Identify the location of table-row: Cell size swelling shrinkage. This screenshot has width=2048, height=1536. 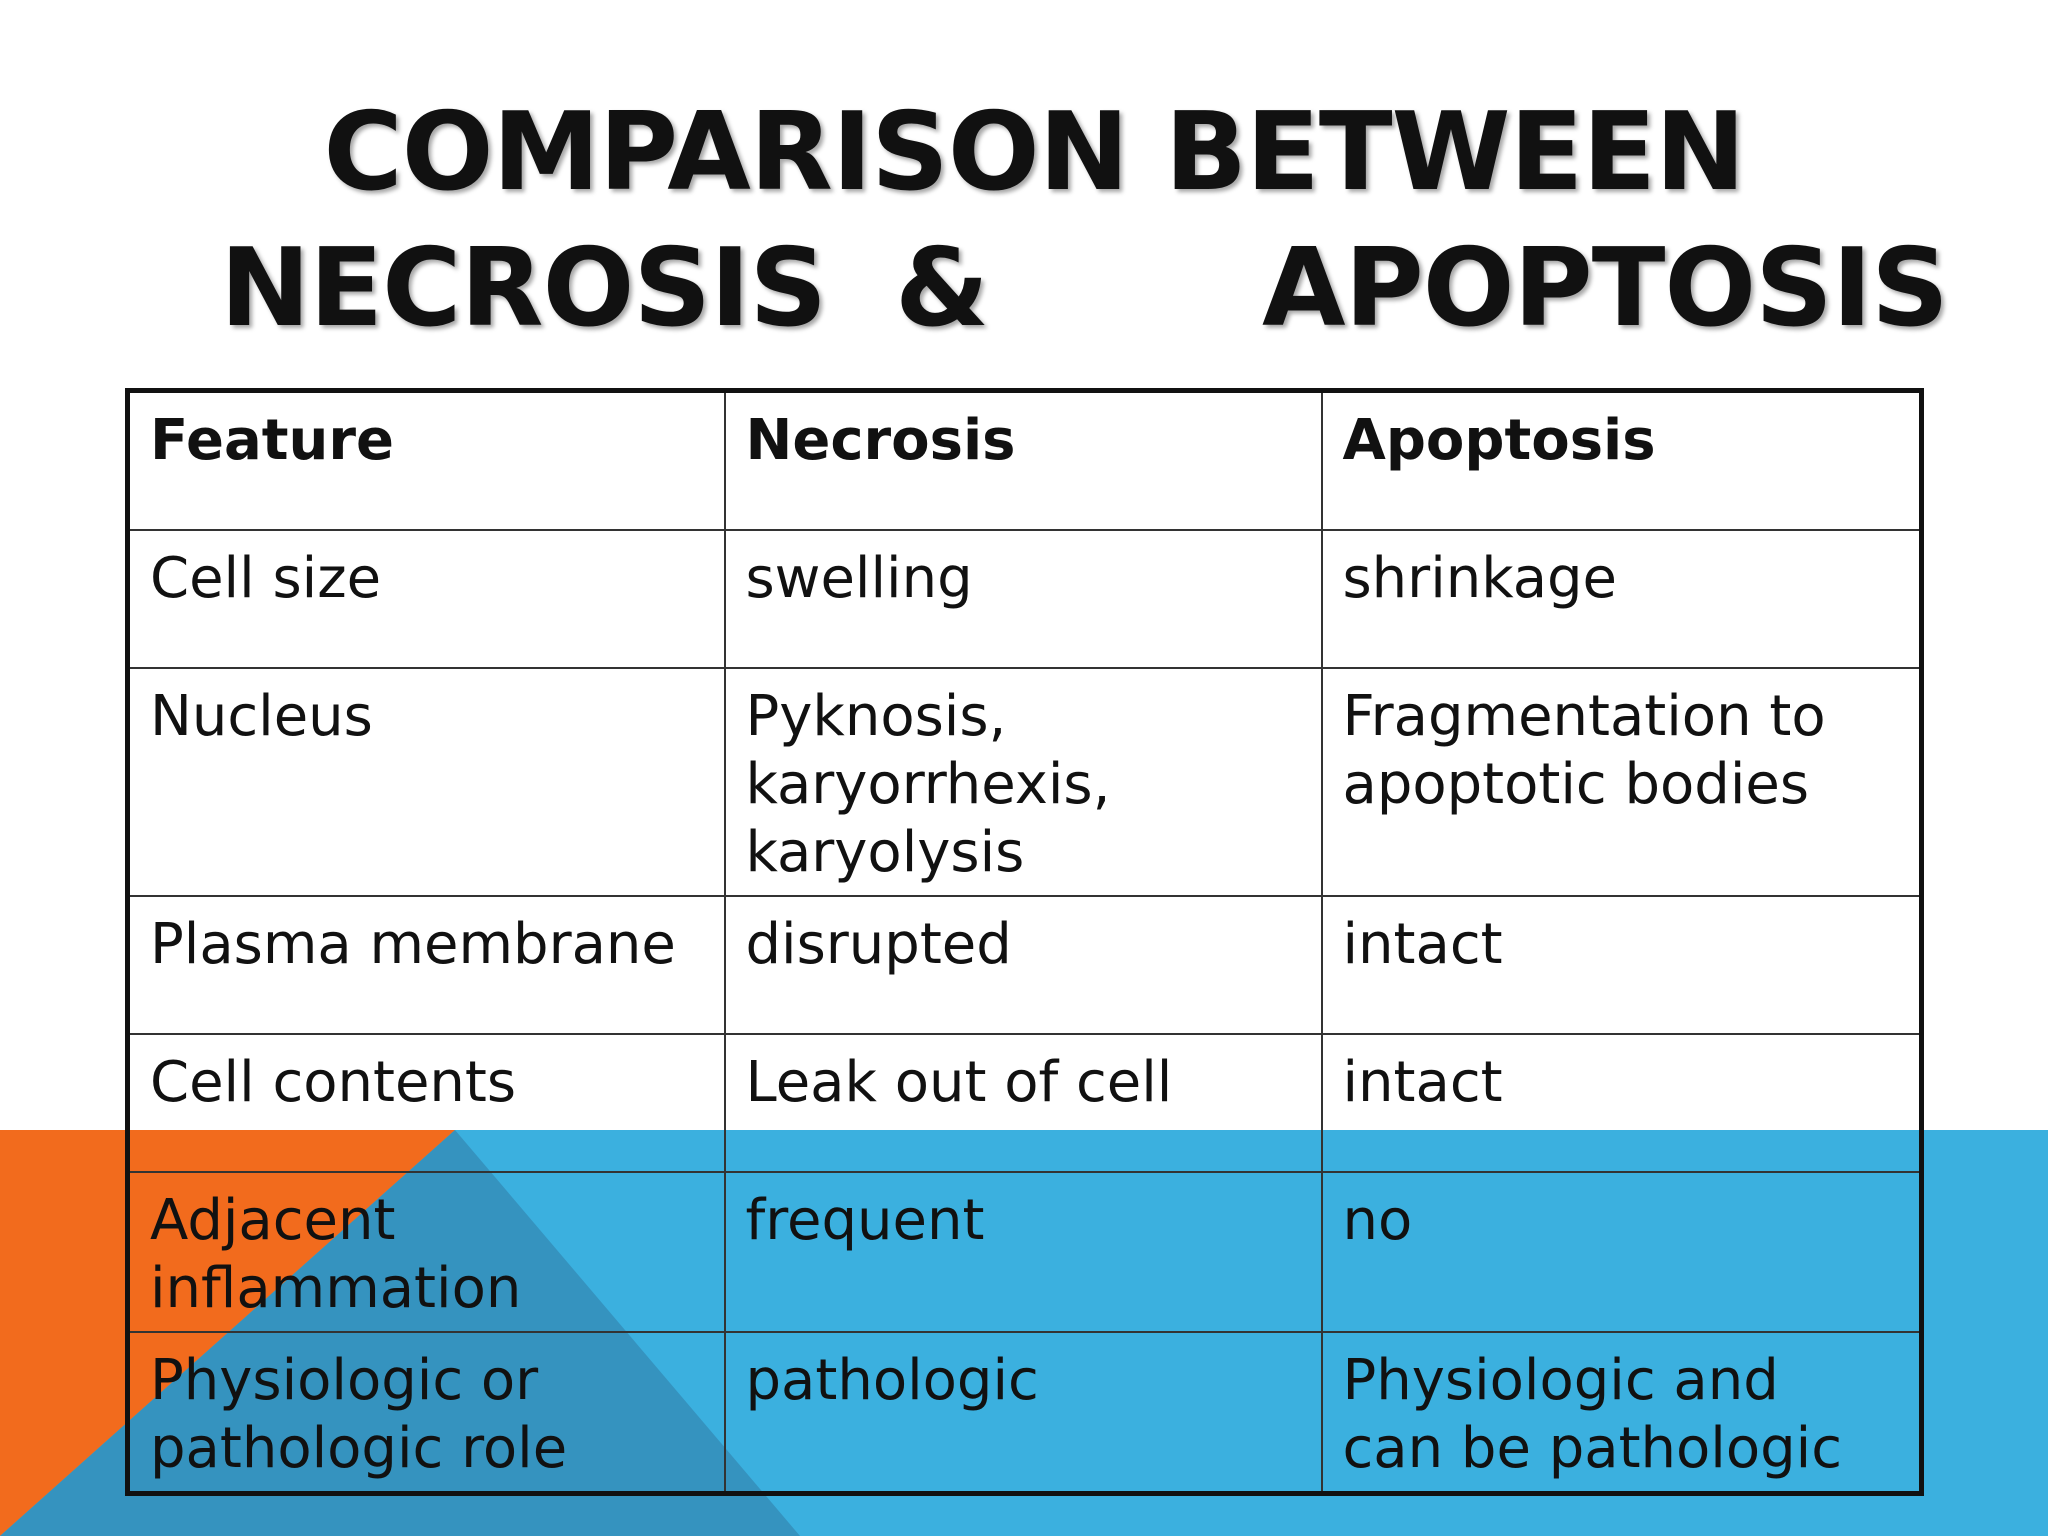
(1024, 599).